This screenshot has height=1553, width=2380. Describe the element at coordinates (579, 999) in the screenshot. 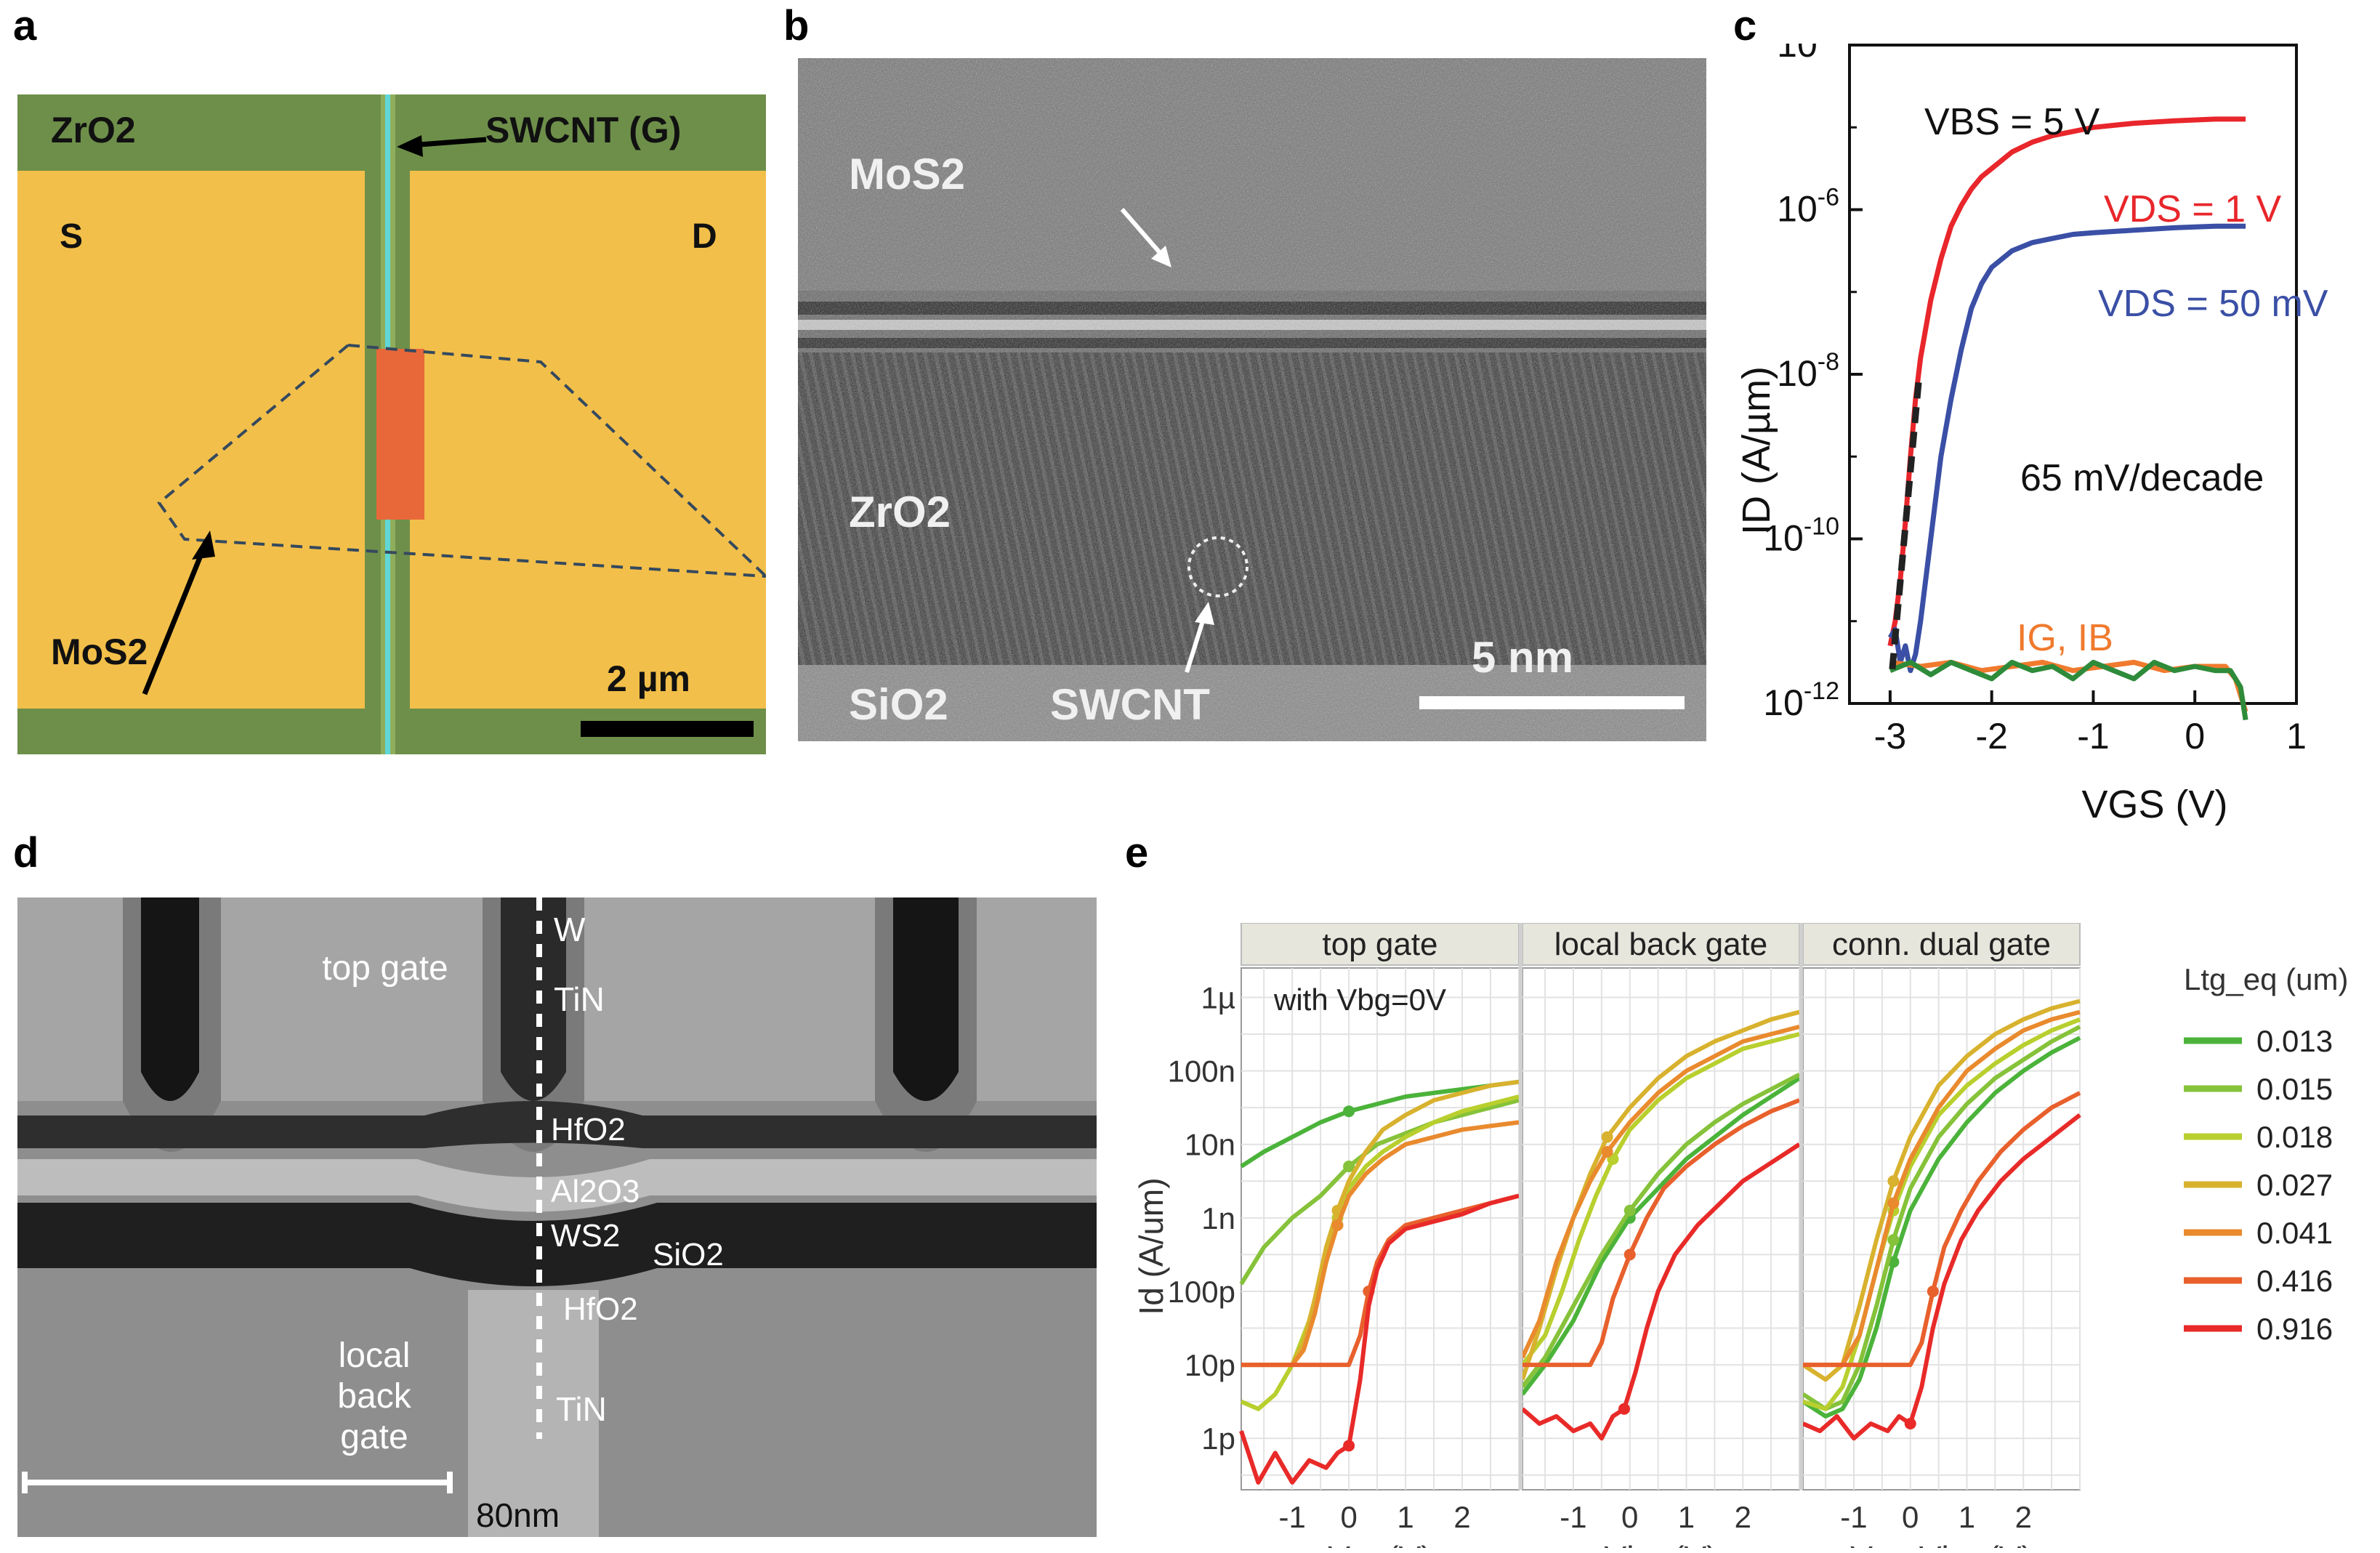

I see `label-tin-top: TiN` at that location.